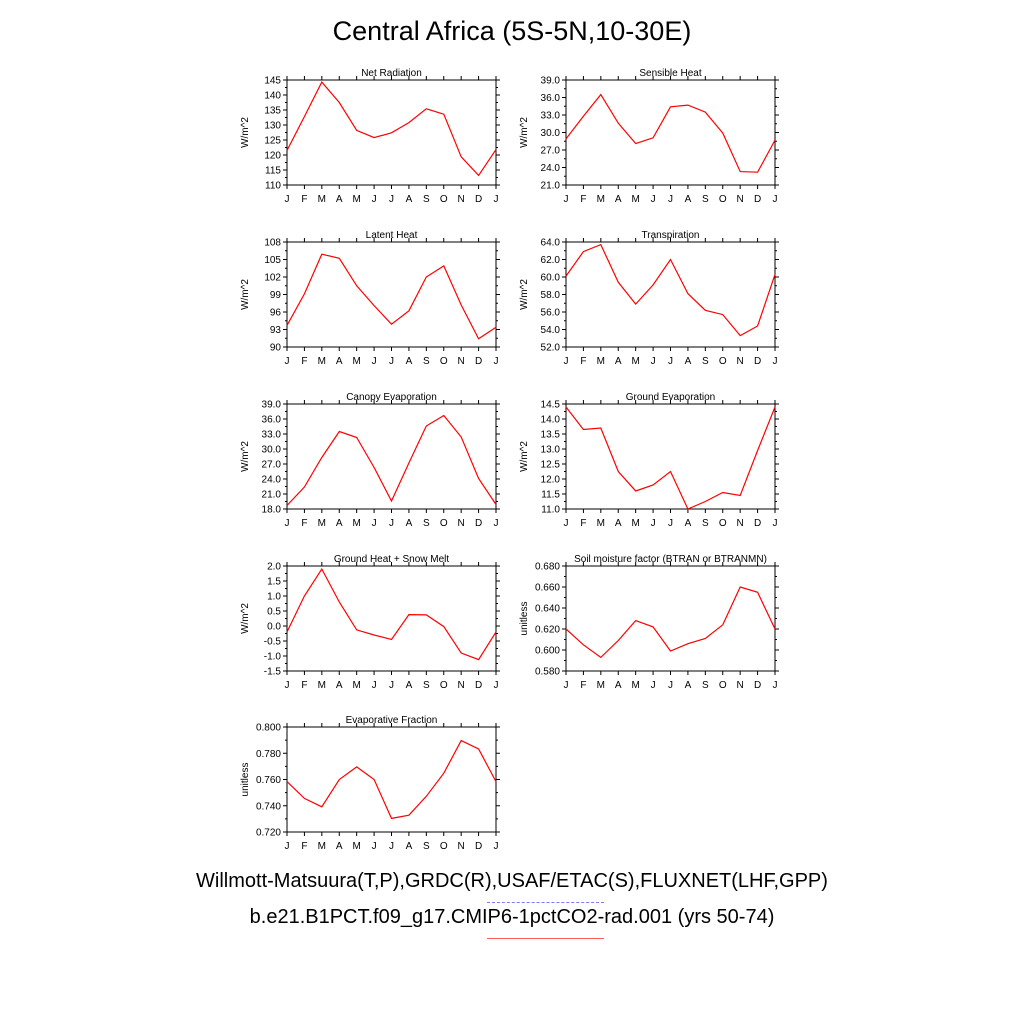 This screenshot has height=1024, width=1024. Describe the element at coordinates (551, 348) in the screenshot. I see `y-tick-label: 52.0` at that location.